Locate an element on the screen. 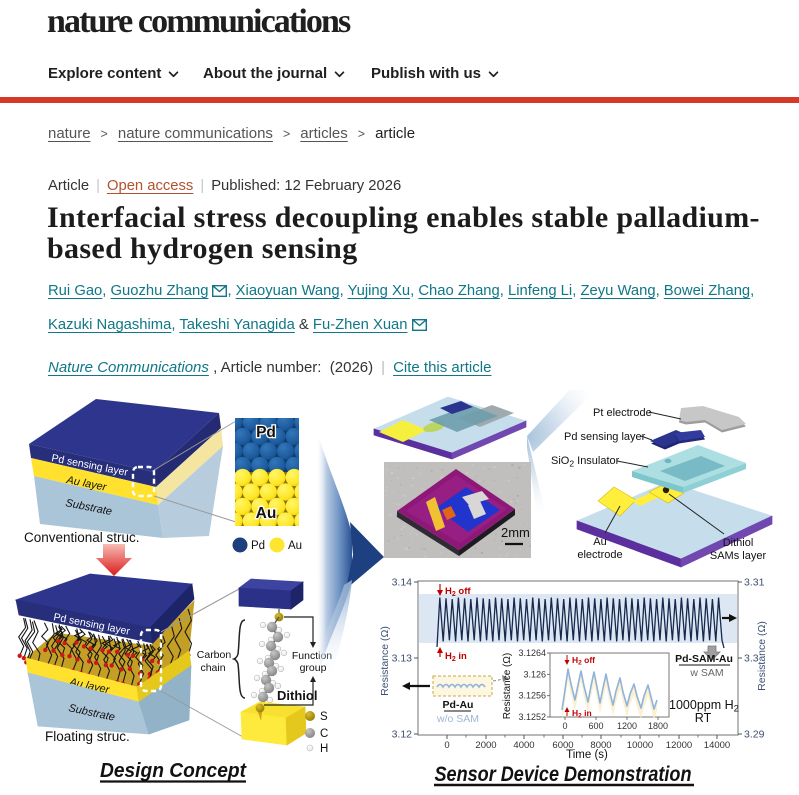 This screenshot has height=795, width=799. svg-text: SAMs layer is located at coordinates (738, 556).